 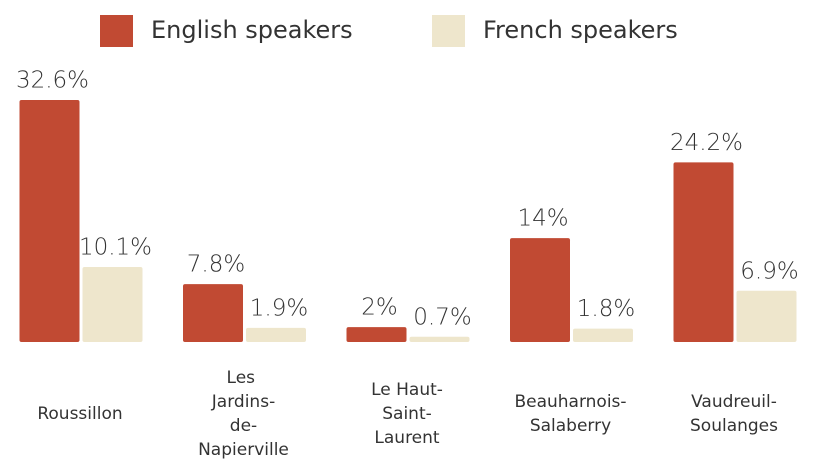 What do you see at coordinates (542, 219) in the screenshot?
I see `value-label: 14%` at bounding box center [542, 219].